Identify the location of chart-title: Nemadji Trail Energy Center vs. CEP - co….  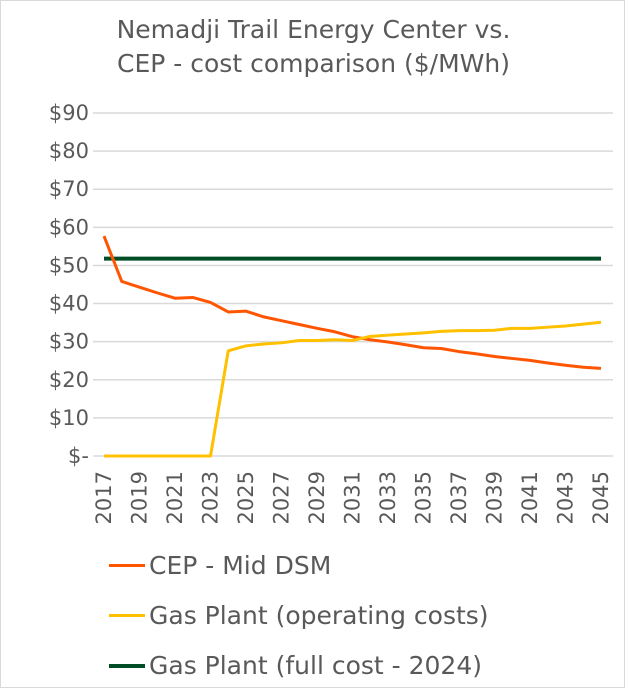
(313, 47).